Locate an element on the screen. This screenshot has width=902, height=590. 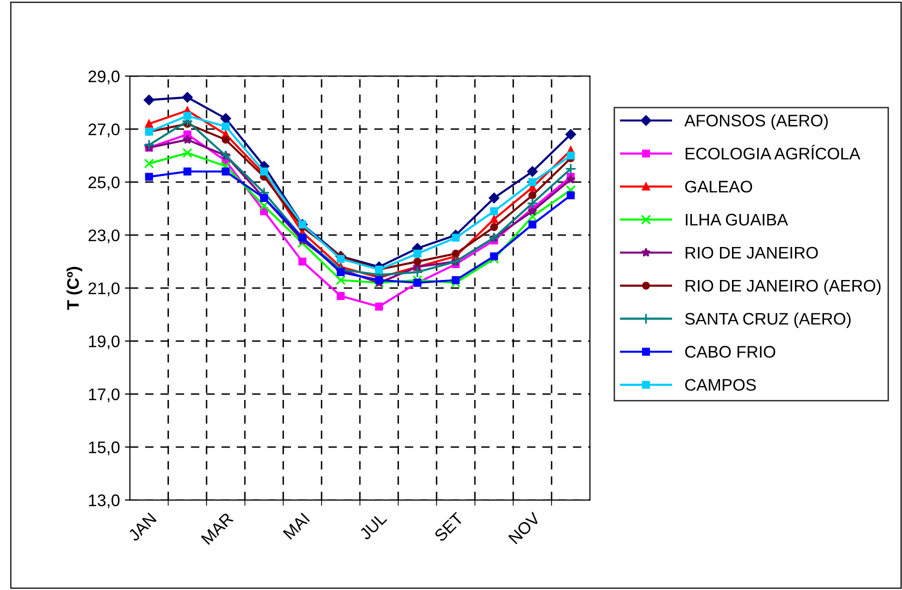
y-axis-title: T (Cº) is located at coordinates (74, 288).